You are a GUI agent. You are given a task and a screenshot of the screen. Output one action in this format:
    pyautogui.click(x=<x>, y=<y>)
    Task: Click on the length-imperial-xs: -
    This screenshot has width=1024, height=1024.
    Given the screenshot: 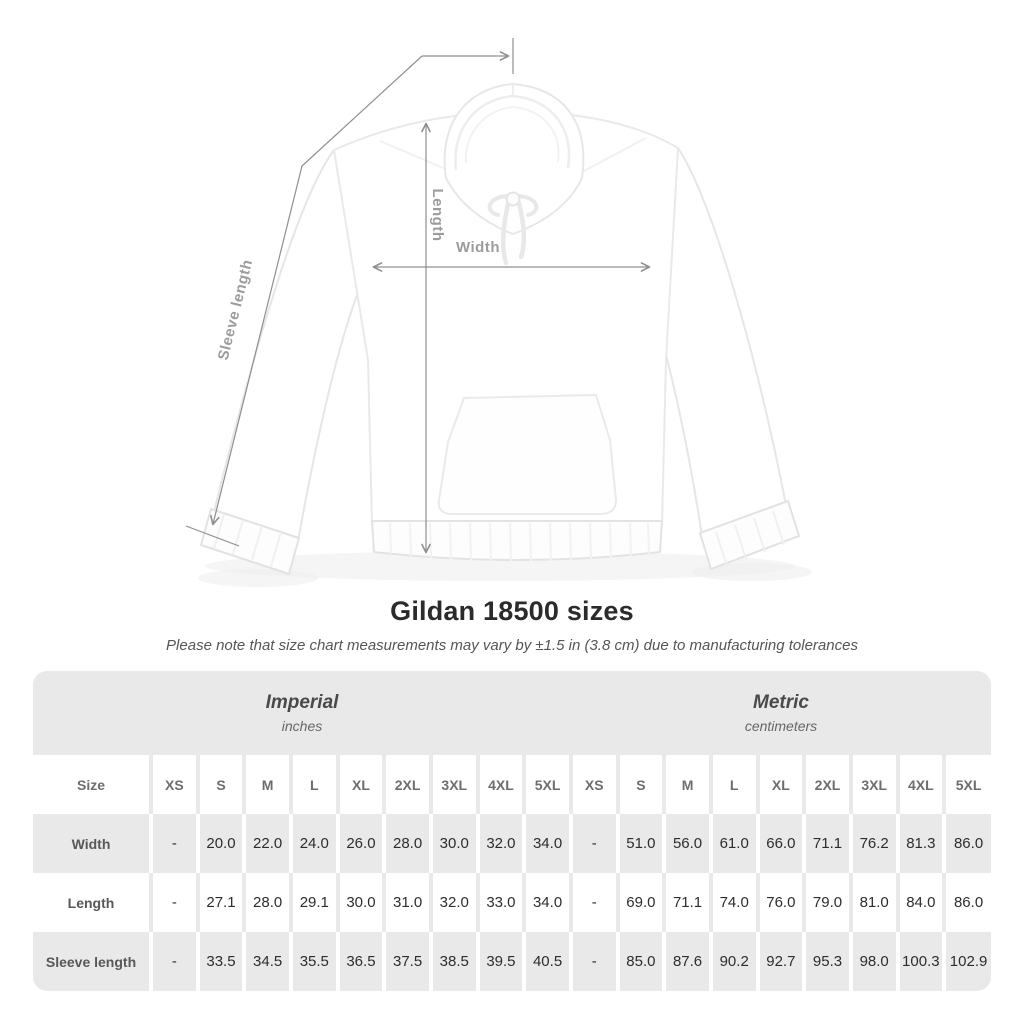 What is the action you would take?
    pyautogui.click(x=173, y=902)
    